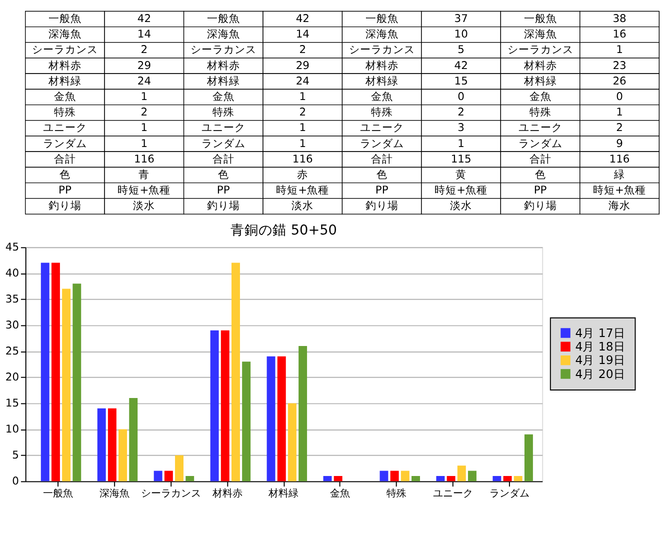  What do you see at coordinates (600, 360) in the screenshot?
I see `legend-label: 4月 19日` at bounding box center [600, 360].